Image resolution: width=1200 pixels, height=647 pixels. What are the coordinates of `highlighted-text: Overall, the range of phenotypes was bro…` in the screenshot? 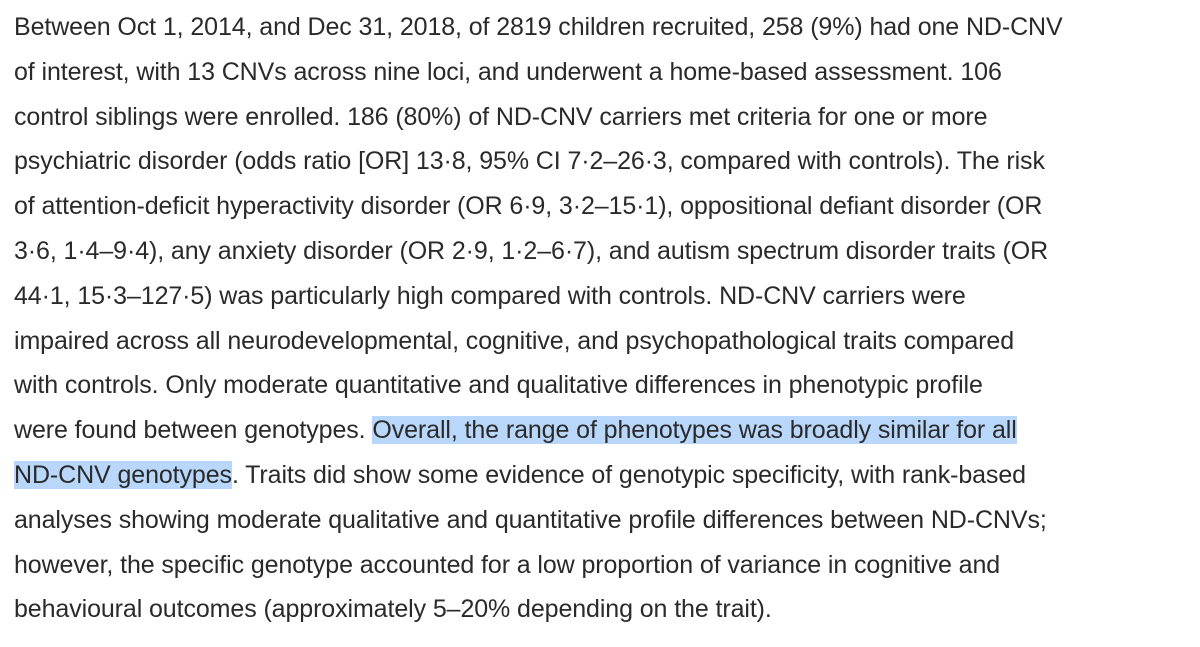 It's located at (694, 430).